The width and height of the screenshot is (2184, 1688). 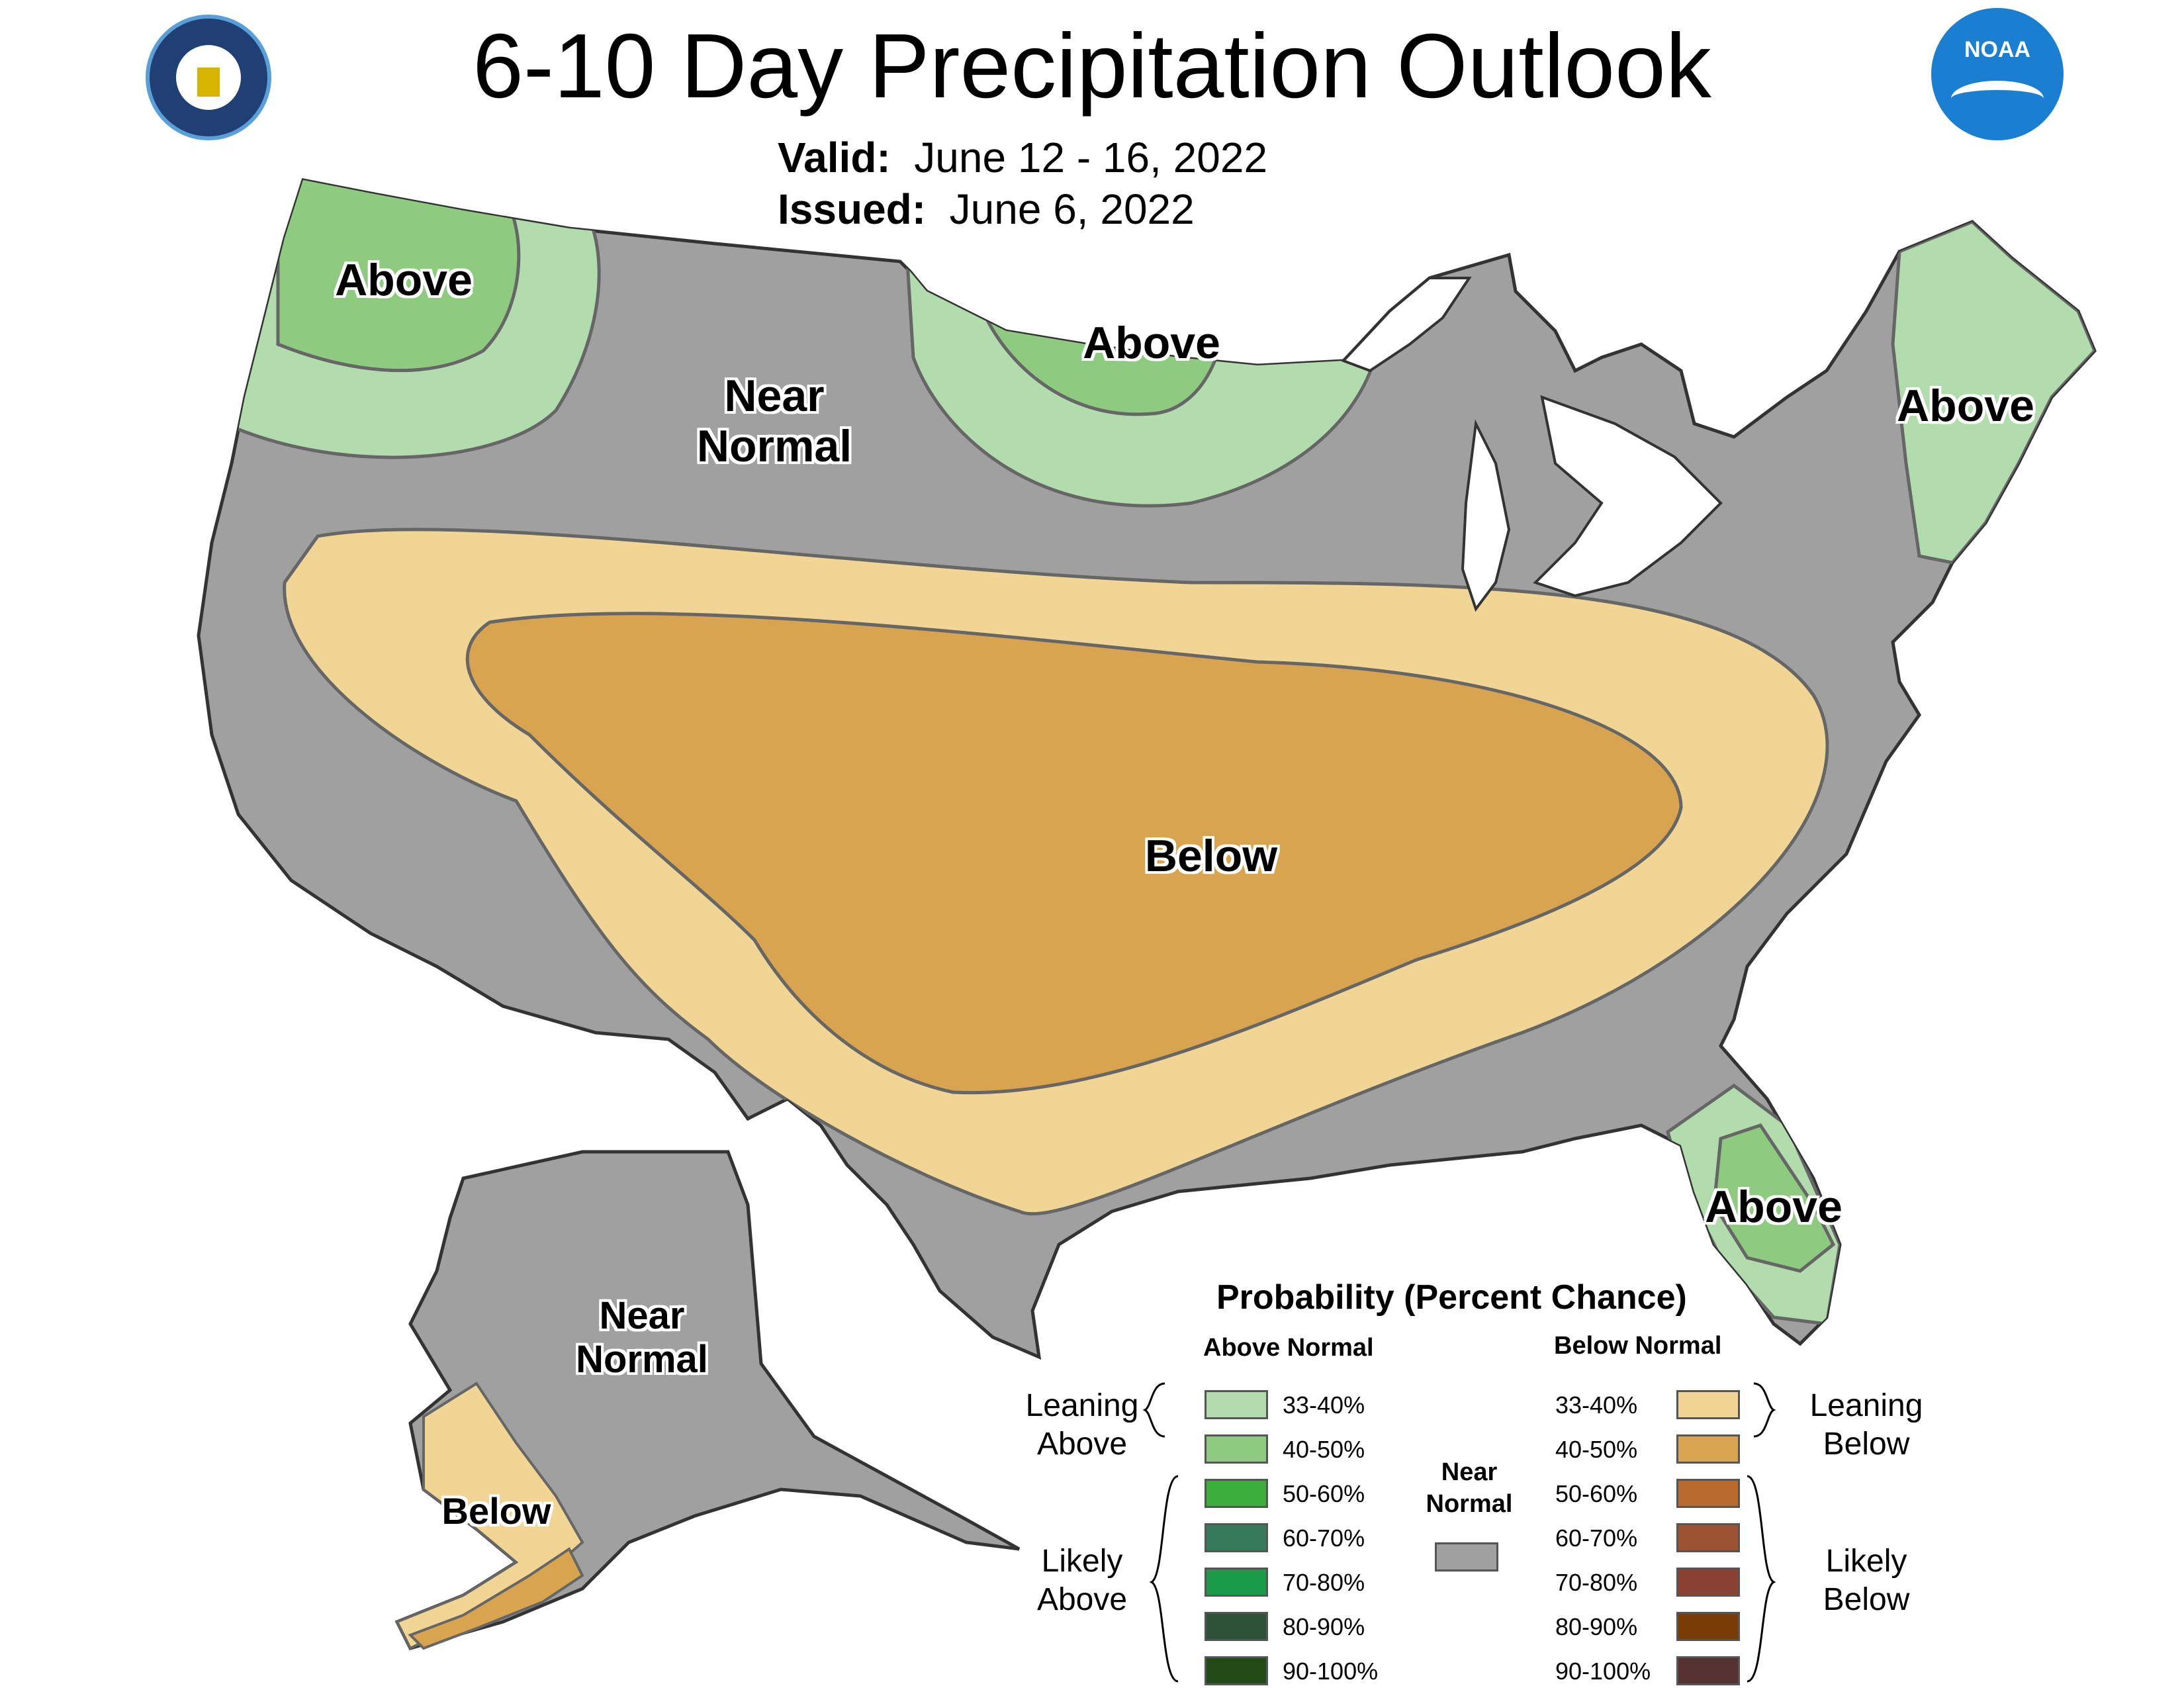 What do you see at coordinates (1997, 49) in the screenshot?
I see `noaa-logo-text: NOAA` at bounding box center [1997, 49].